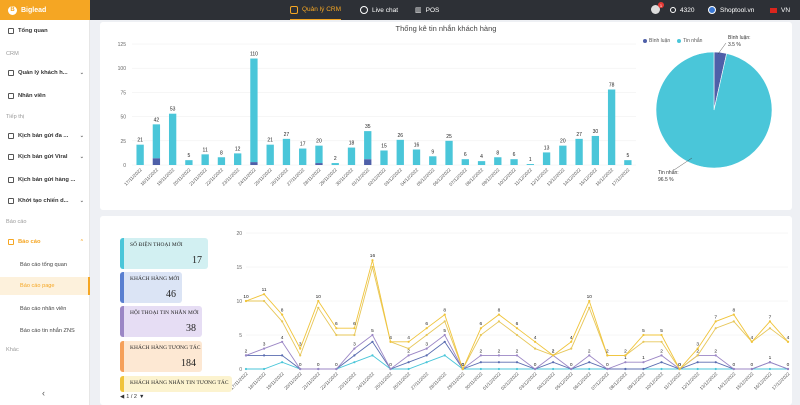 The image size is (800, 405). Describe the element at coordinates (123, 118) in the screenshot. I see `y-tick-label: 50` at that location.